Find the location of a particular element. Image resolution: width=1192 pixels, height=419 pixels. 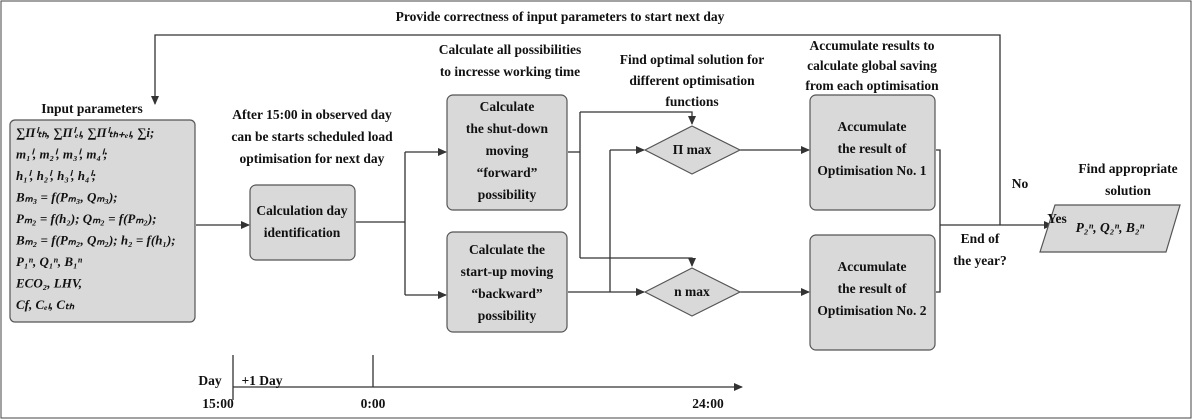

node-label: identification is located at coordinates (302, 232).